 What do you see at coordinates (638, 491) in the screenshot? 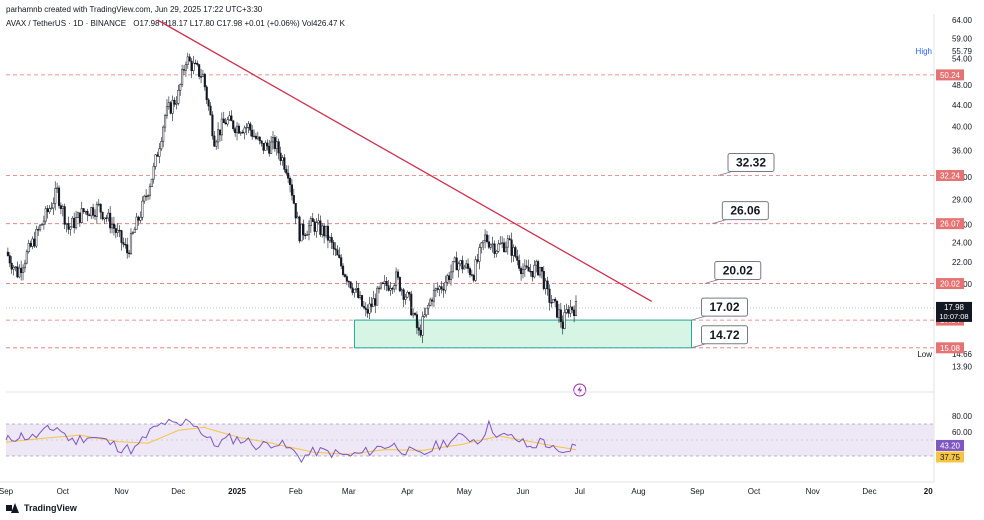
I see `date-tick-label: Aug` at bounding box center [638, 491].